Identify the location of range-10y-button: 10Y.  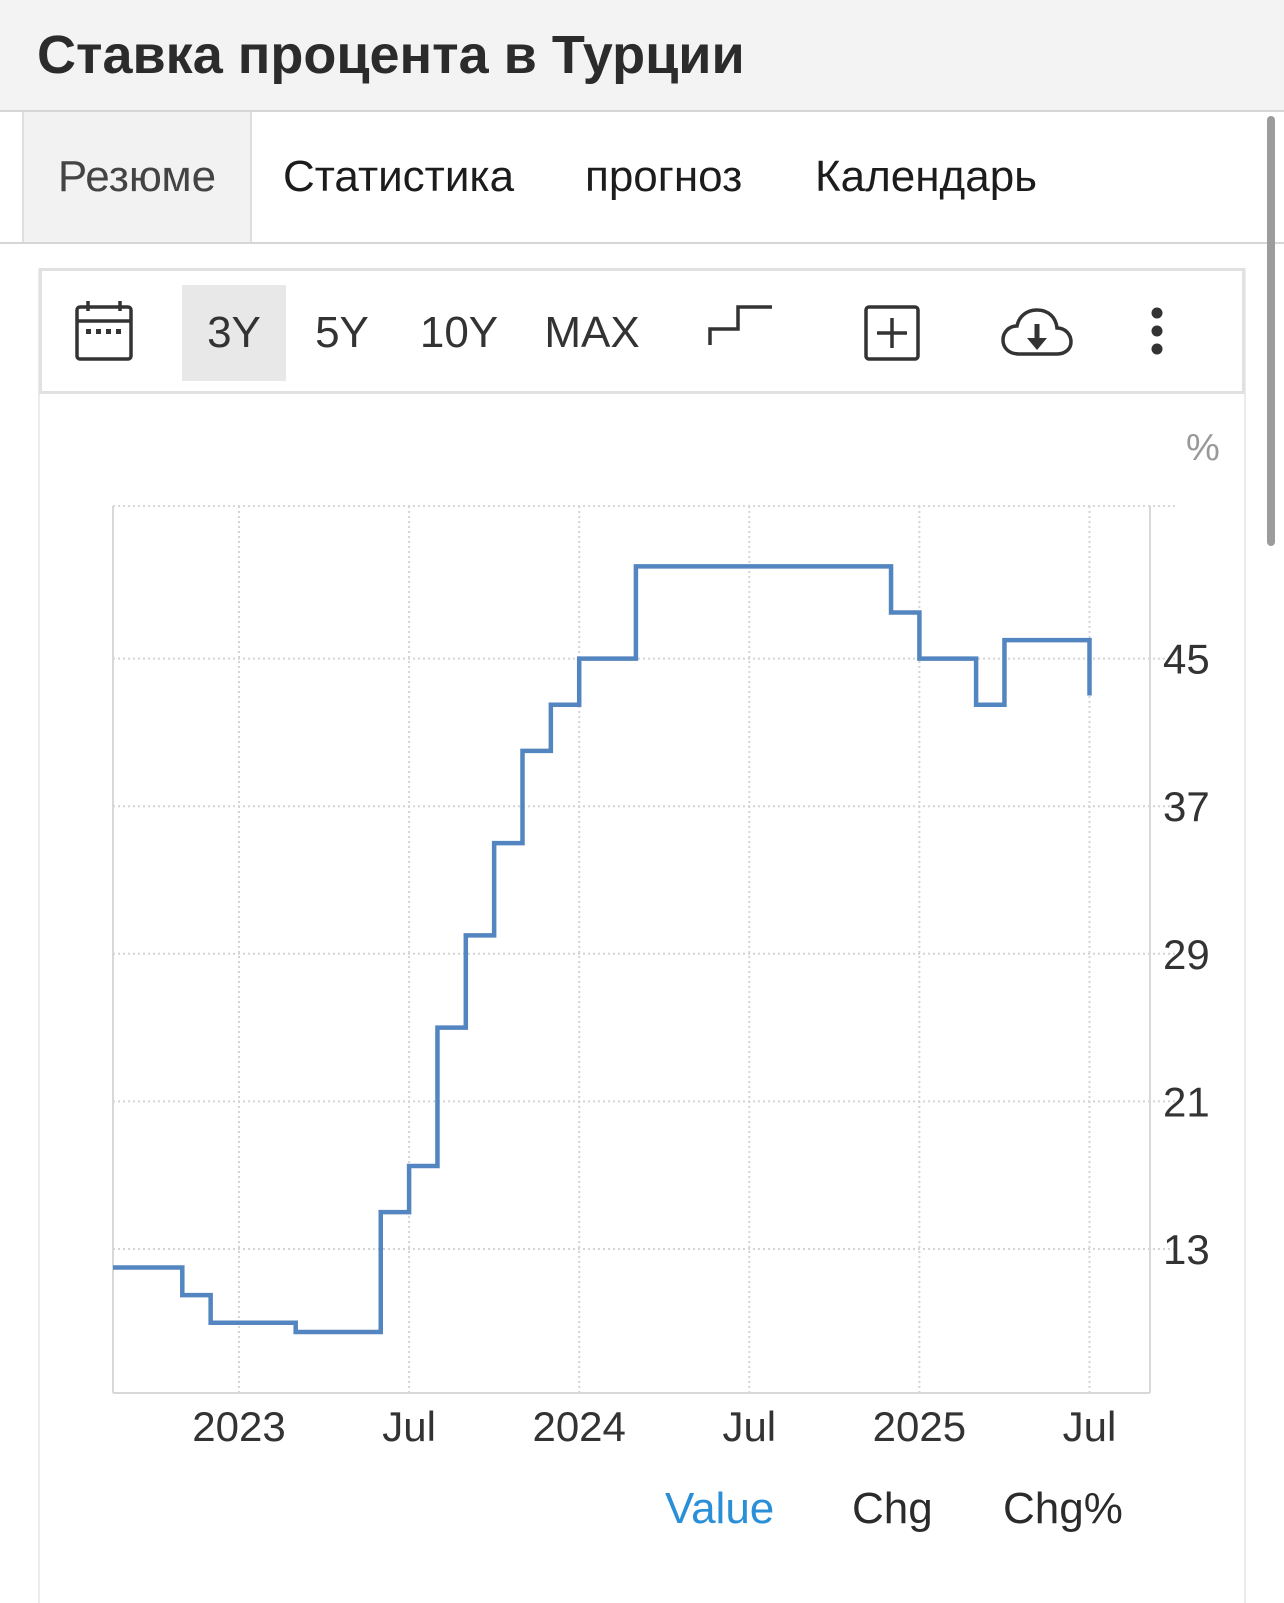
(459, 332).